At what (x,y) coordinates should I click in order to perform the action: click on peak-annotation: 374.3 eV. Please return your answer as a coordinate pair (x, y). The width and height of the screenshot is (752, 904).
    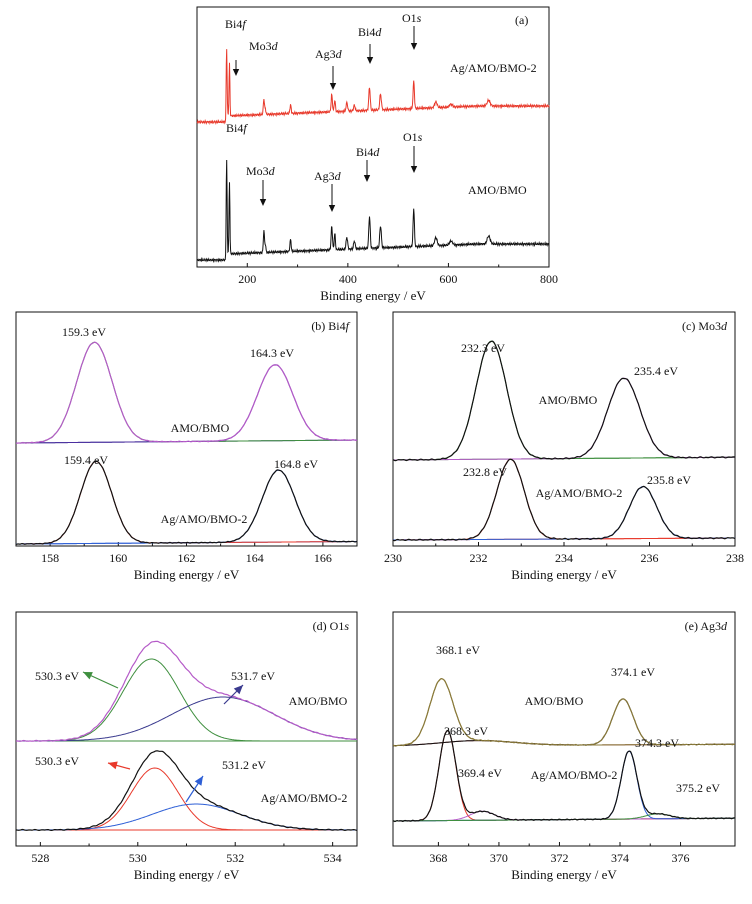
    Looking at the image, I should click on (657, 743).